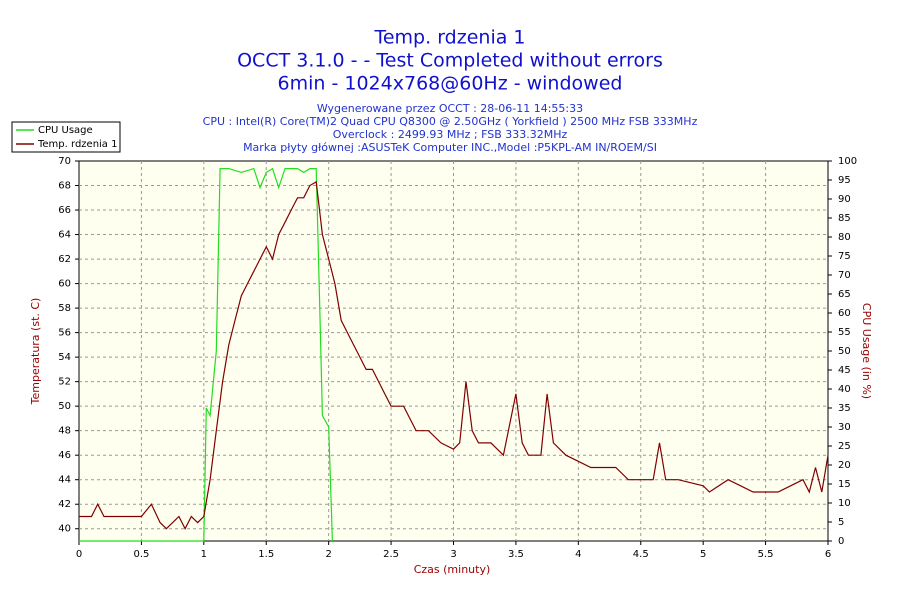  Describe the element at coordinates (641, 554) in the screenshot. I see `x-tick-label: 4.5` at that location.